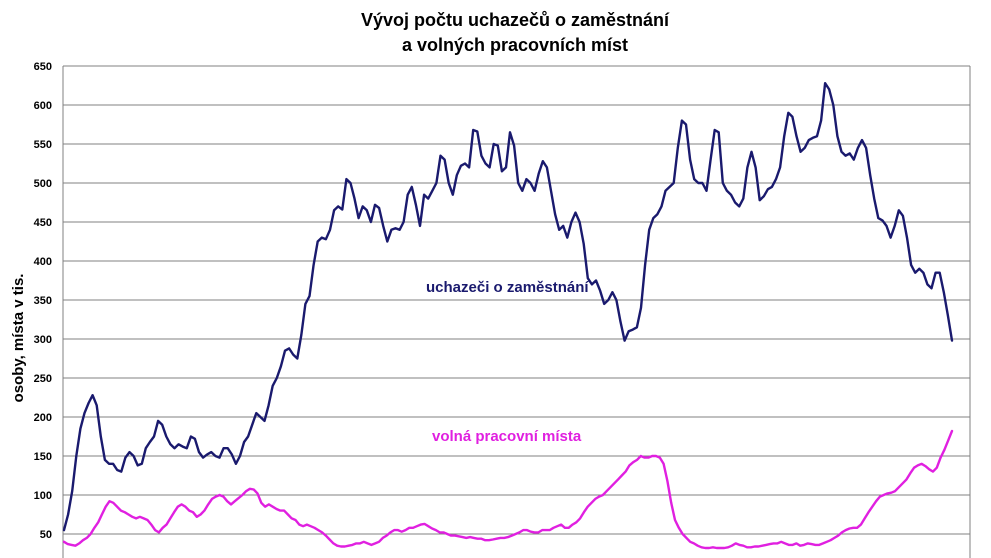 Image resolution: width=991 pixels, height=558 pixels. I want to click on y-tick-label-350: 350, so click(43, 301).